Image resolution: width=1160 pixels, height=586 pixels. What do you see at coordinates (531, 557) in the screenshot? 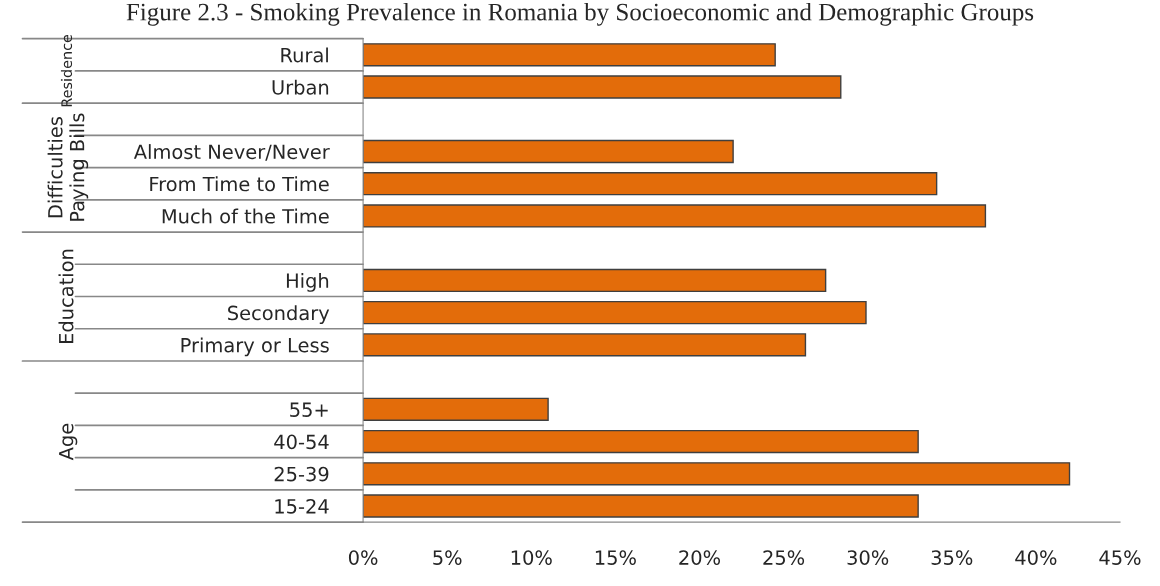
I see `x-tick-label: 10%` at bounding box center [531, 557].